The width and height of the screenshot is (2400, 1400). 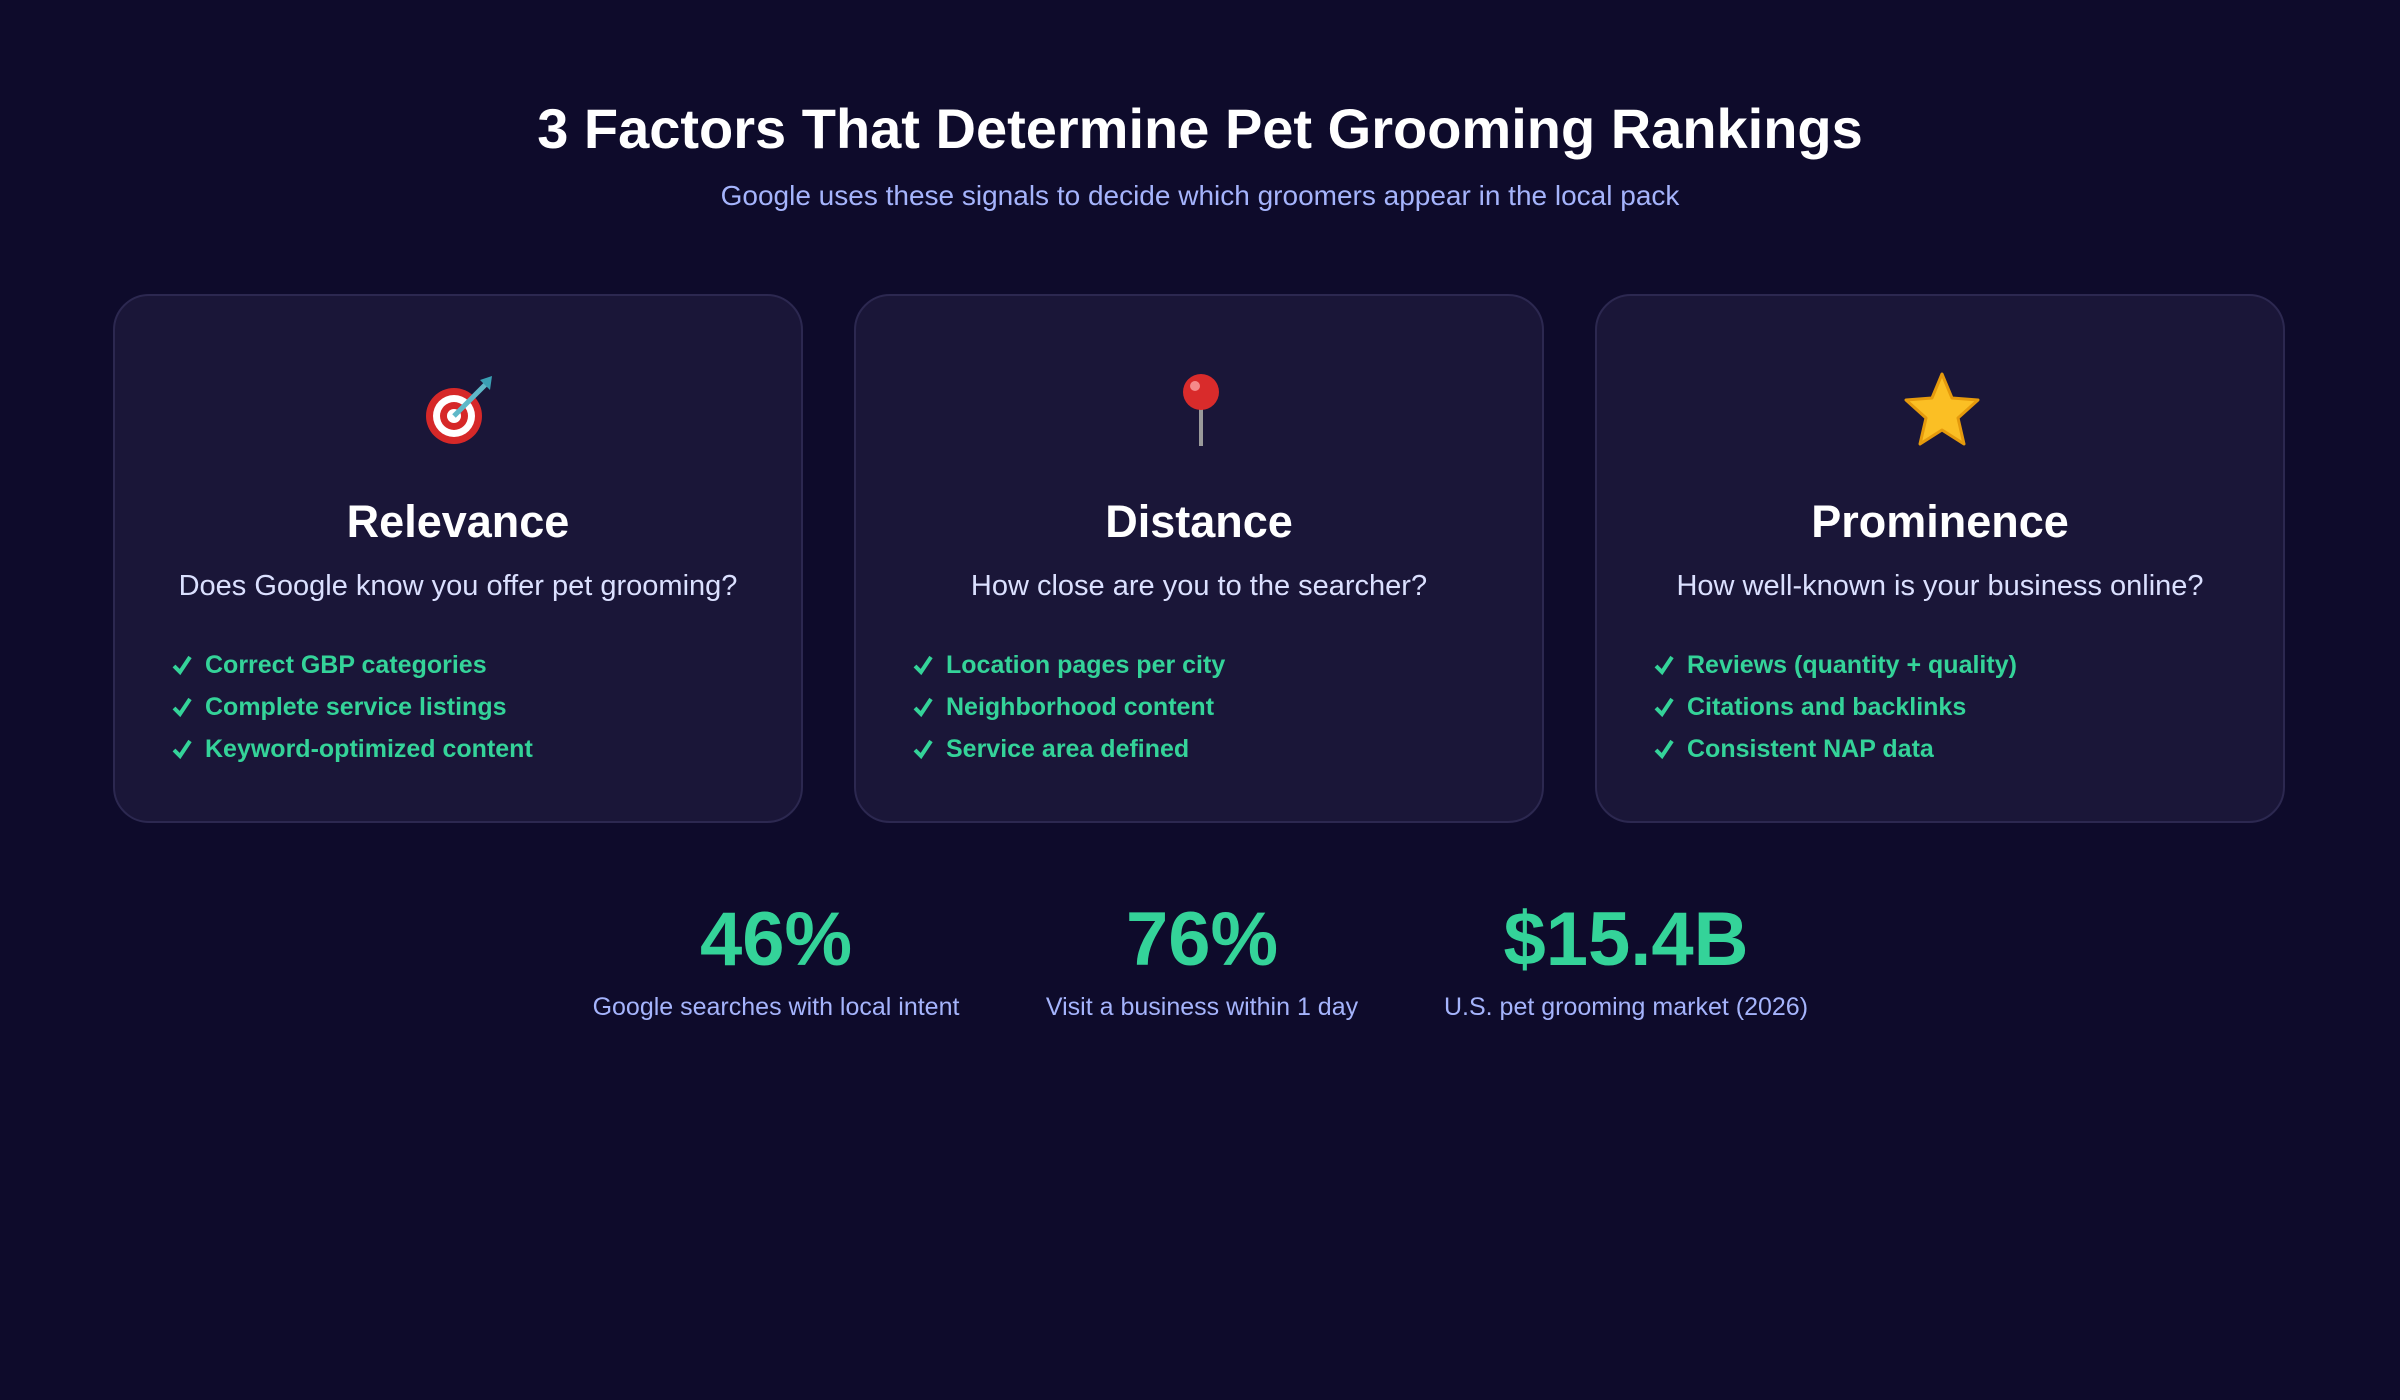 I want to click on item-text: Service area defined, so click(x=1068, y=748).